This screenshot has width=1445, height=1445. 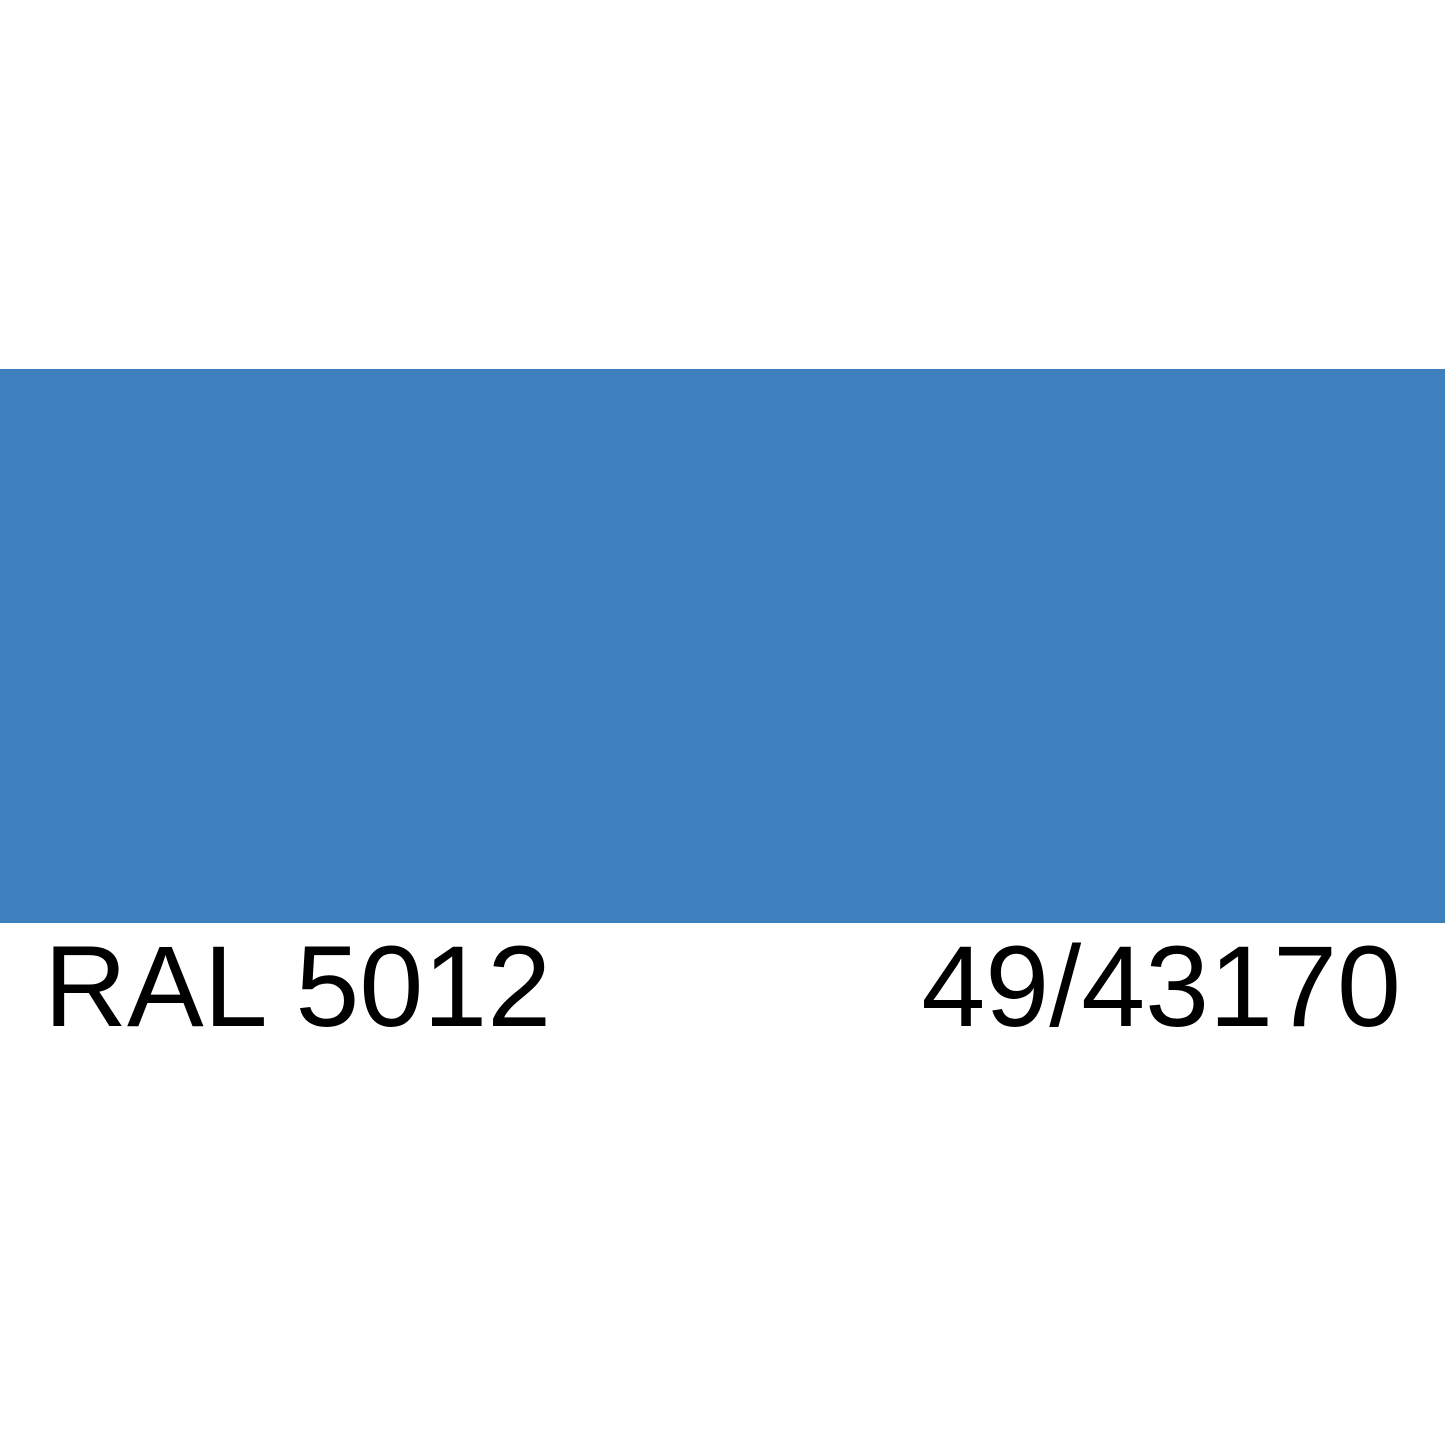 I want to click on secondary-code-label: 49/43170, so click(x=1161, y=987).